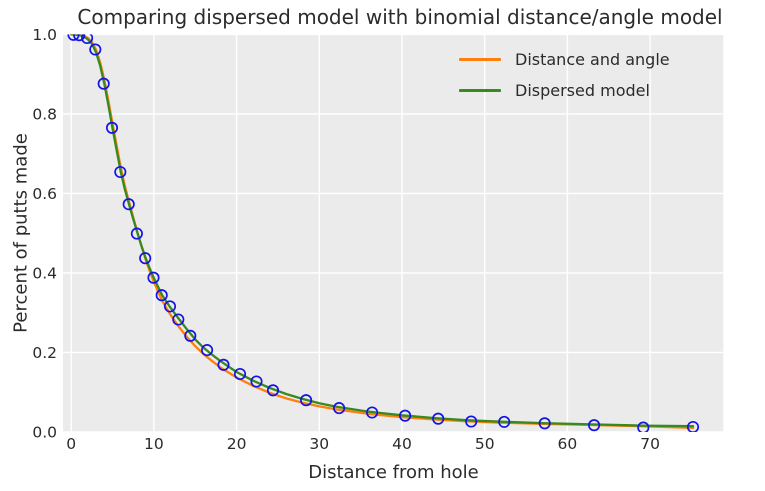 The image size is (765, 491). Describe the element at coordinates (44, 433) in the screenshot. I see `y-tick-label: 0.0` at that location.